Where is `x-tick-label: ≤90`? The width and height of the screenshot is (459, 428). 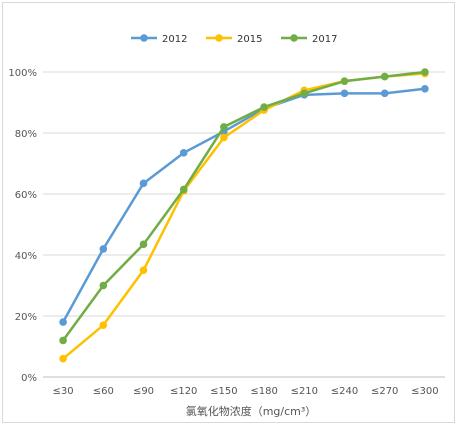
x-tick-label: ≤90 is located at coordinates (143, 391).